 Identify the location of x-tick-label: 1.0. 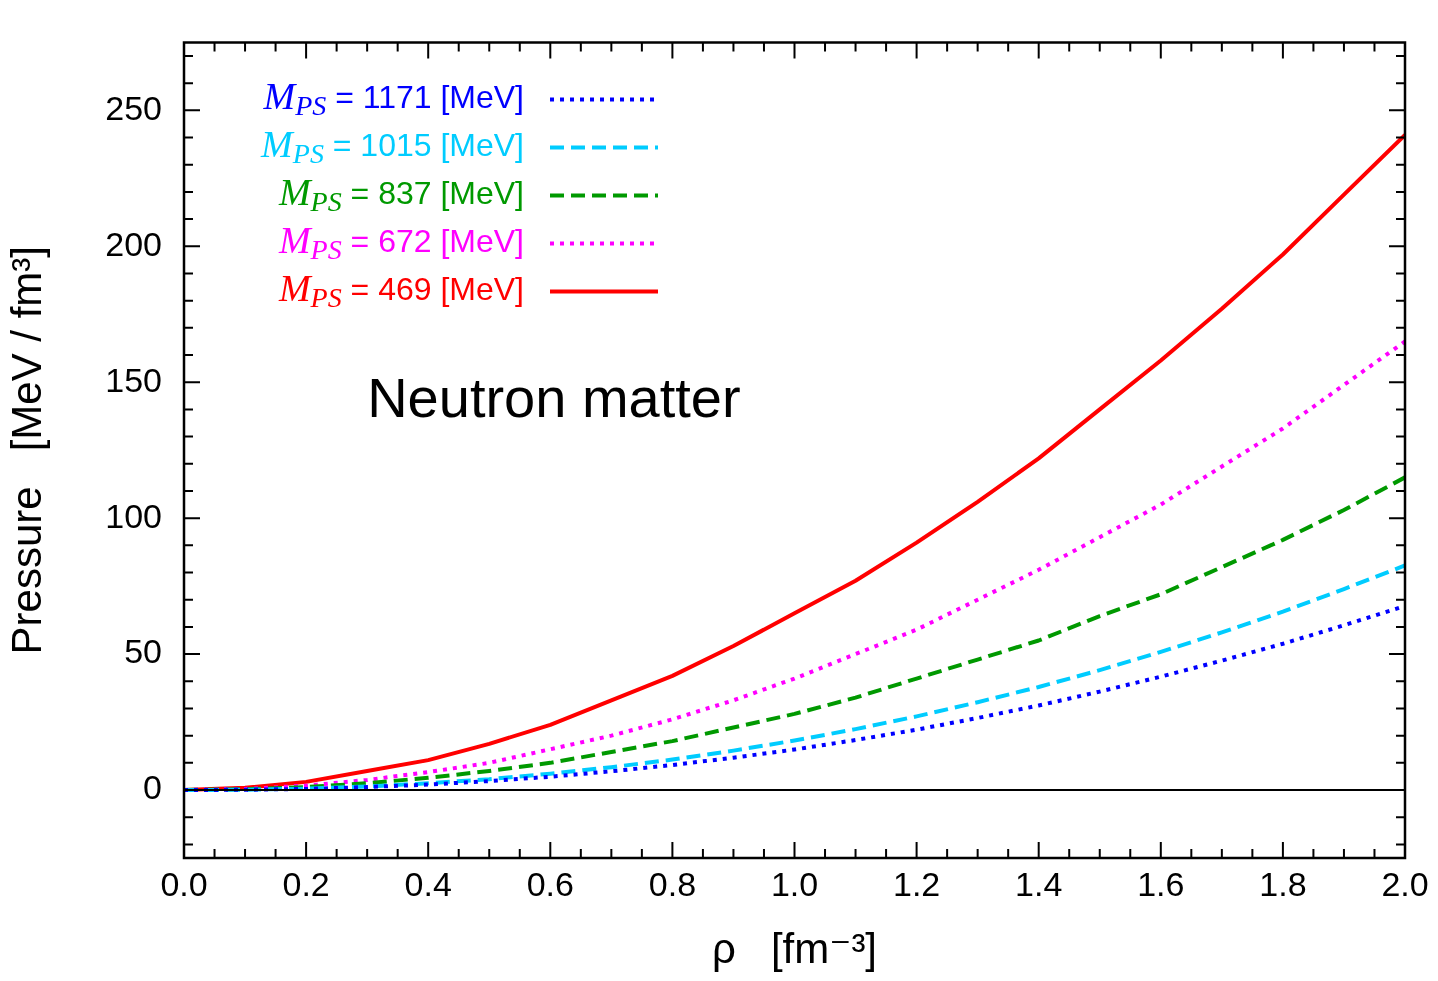
(794, 883).